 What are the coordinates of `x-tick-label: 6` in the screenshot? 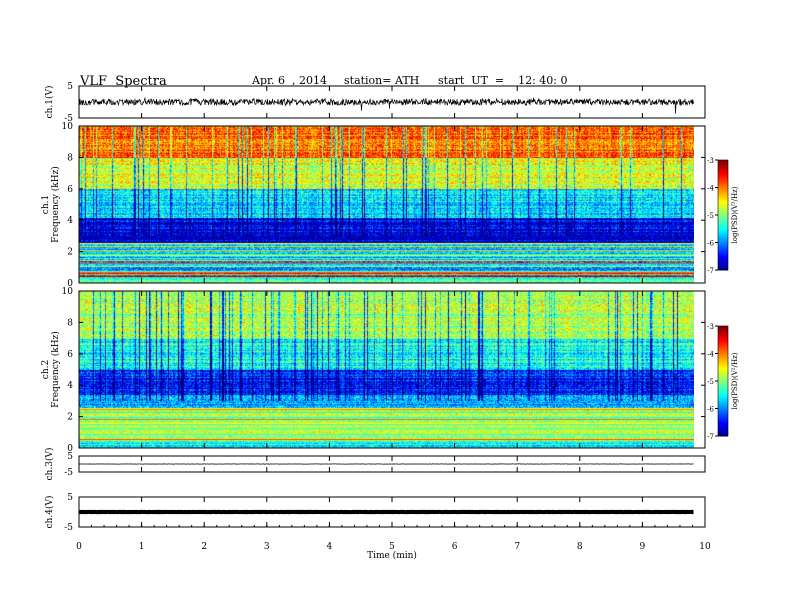 It's located at (455, 547).